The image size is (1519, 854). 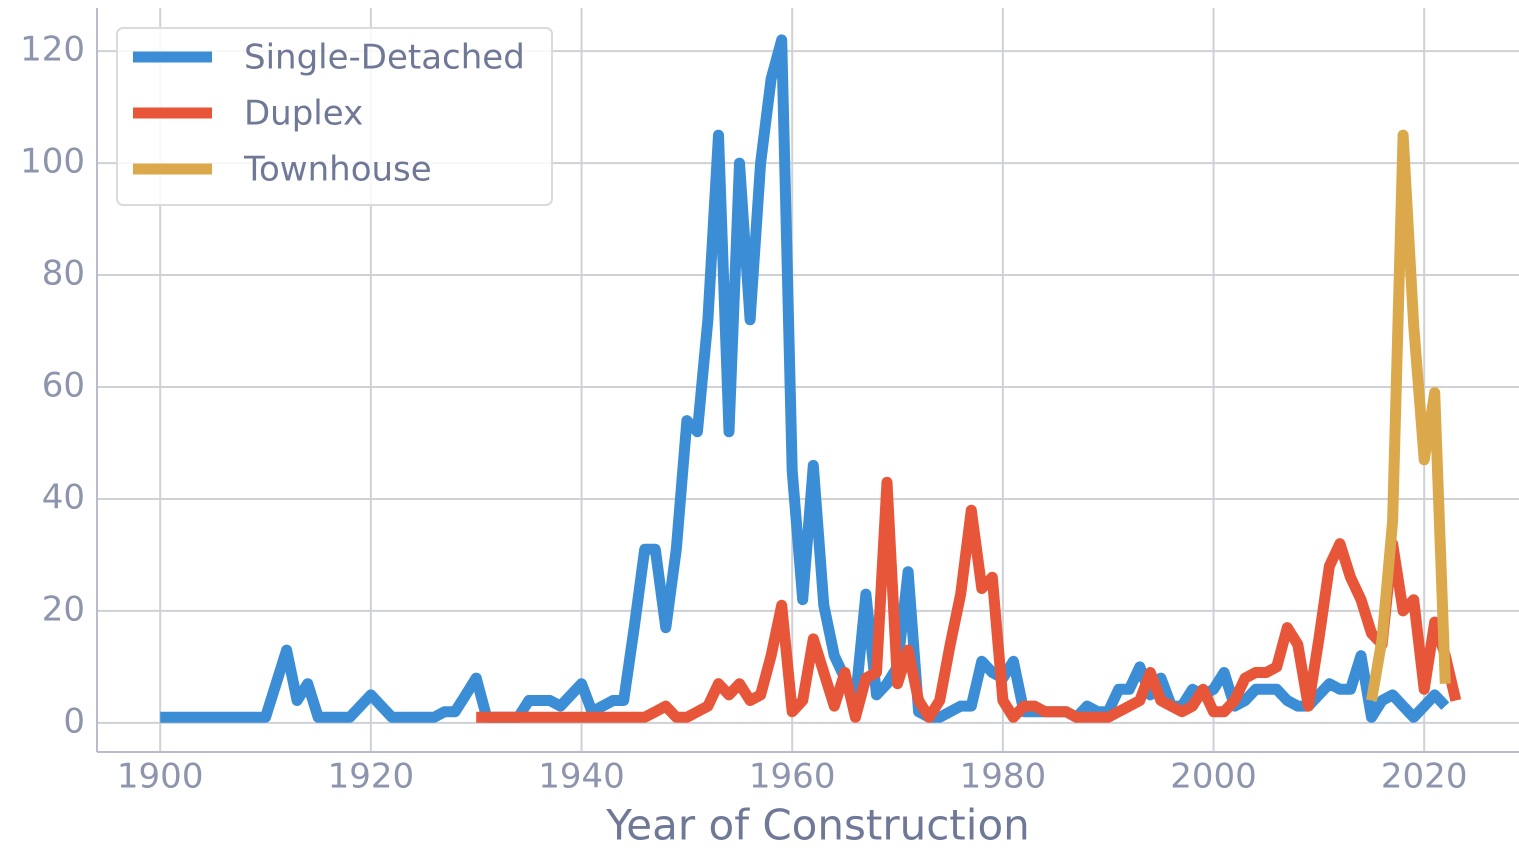 I want to click on x-tick-label: 2020, so click(x=1424, y=777).